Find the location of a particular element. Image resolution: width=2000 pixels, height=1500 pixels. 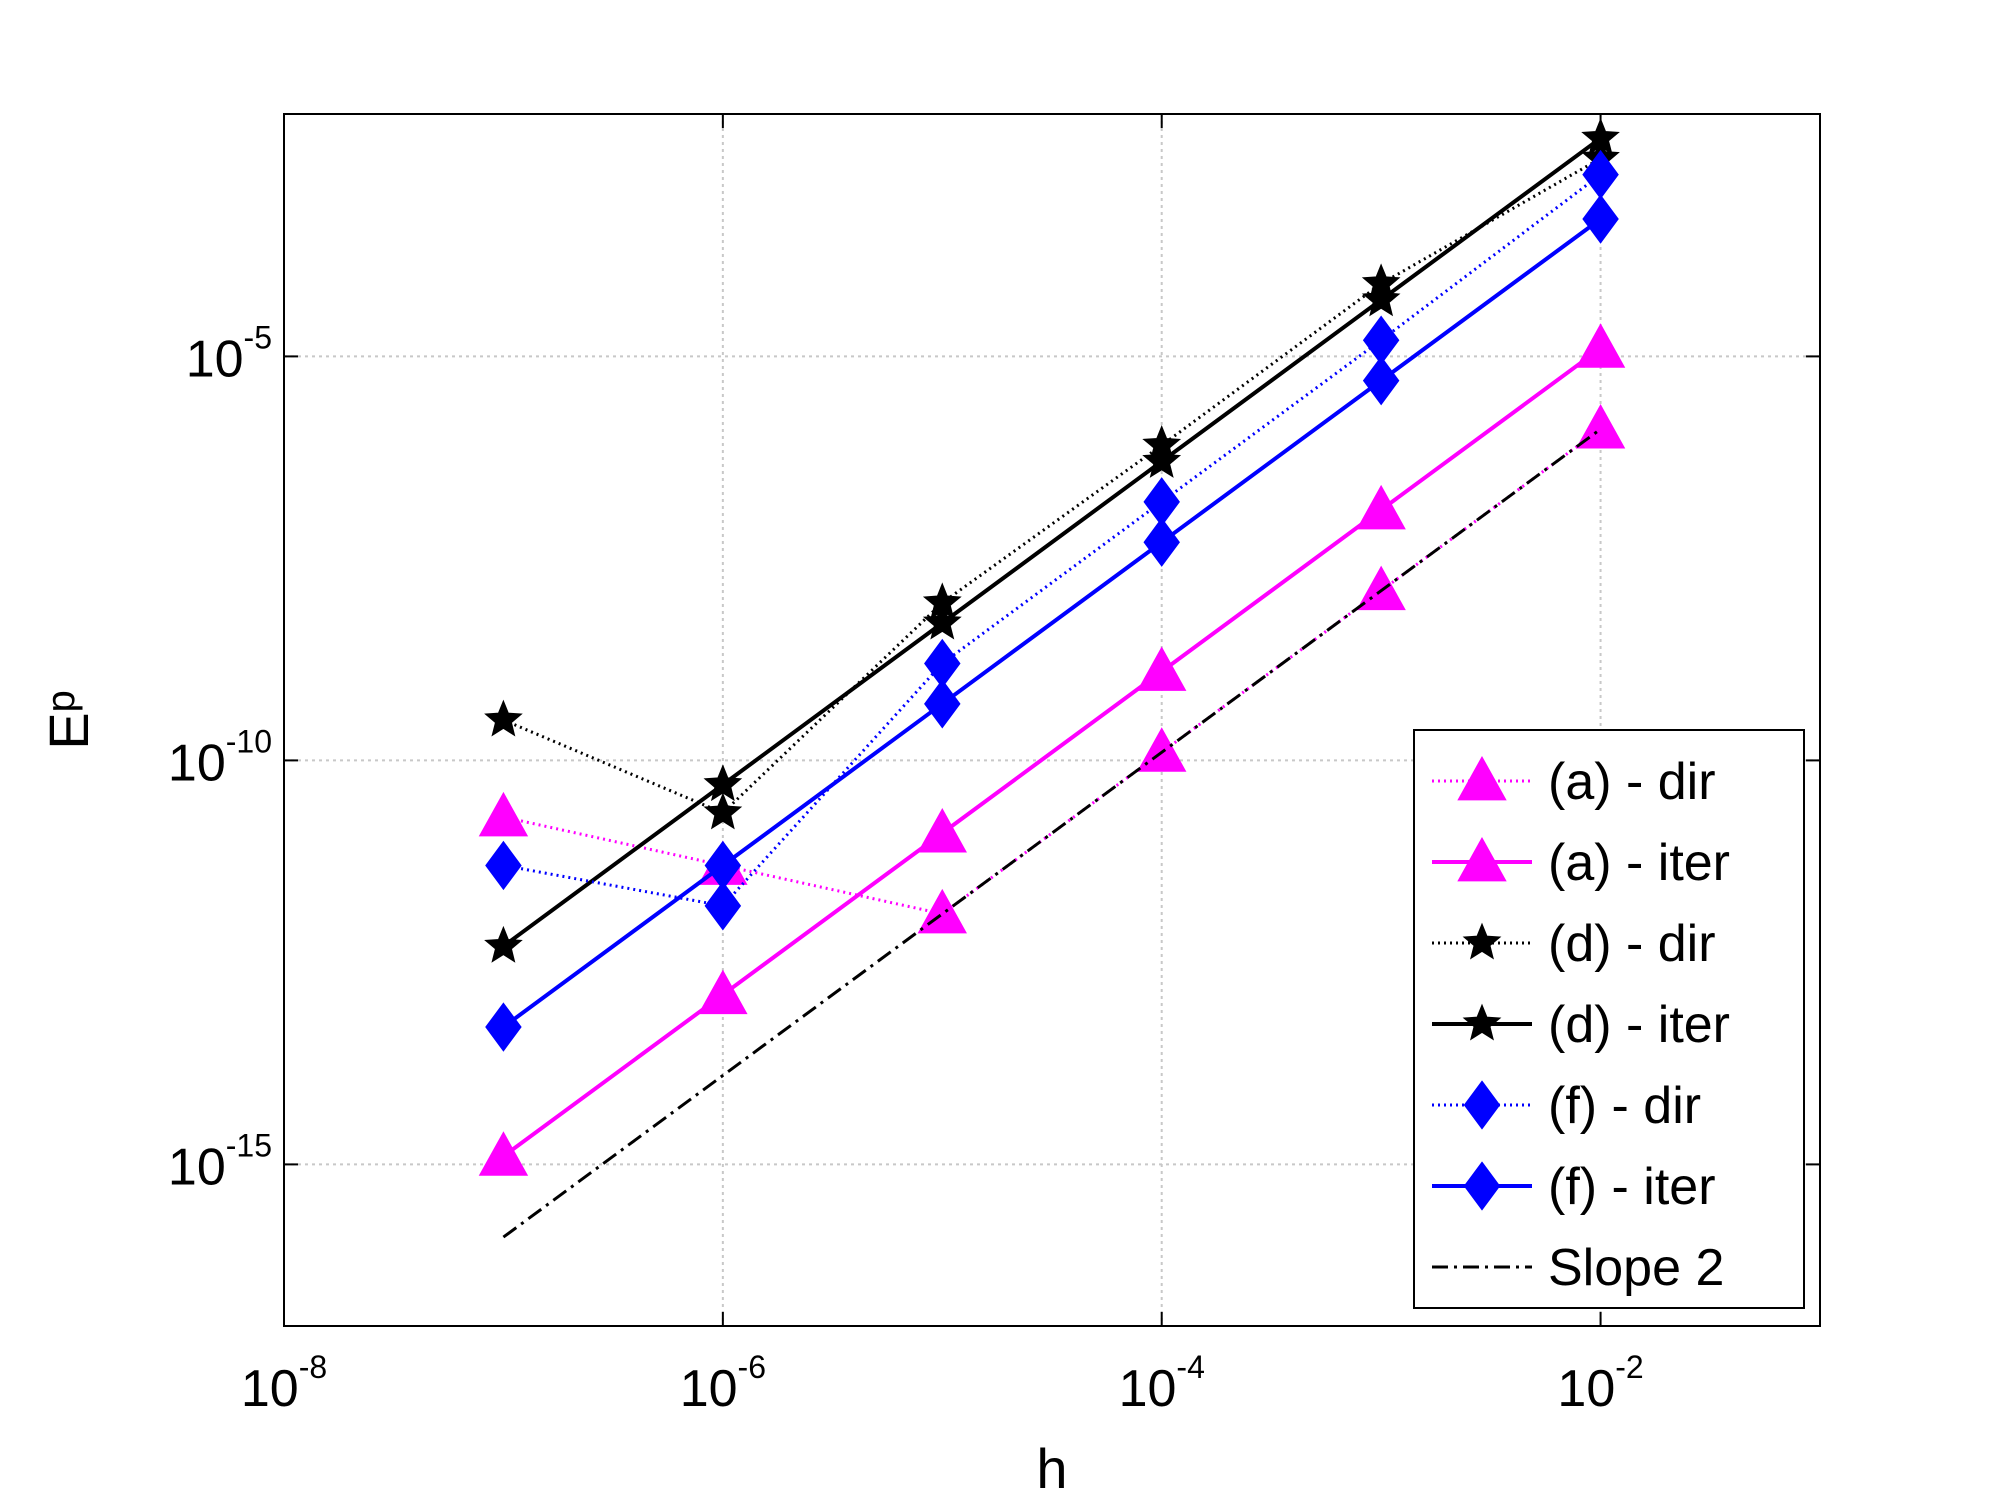

legend-item: (f) - dir is located at coordinates (1566, 1106).